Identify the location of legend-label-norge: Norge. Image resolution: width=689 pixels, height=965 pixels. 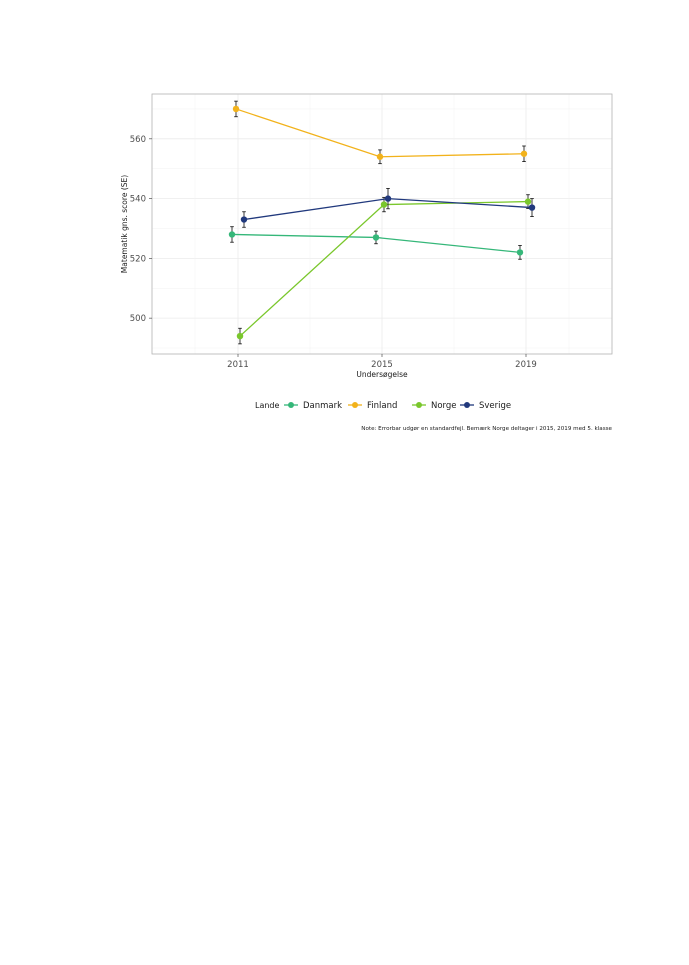
(444, 406).